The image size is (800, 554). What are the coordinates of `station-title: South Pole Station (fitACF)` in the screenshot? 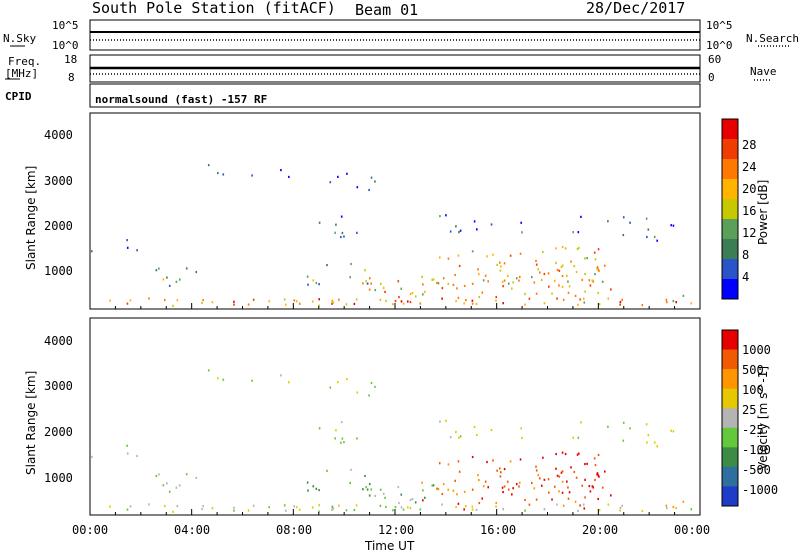 It's located at (214, 8).